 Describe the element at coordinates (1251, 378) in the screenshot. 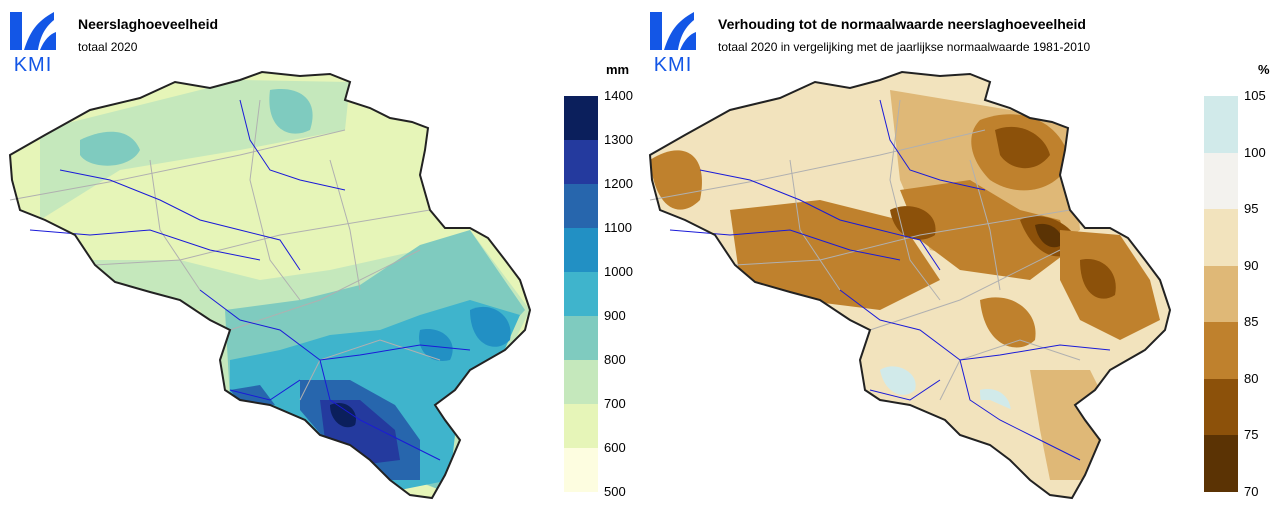

I see `legend-label: 80` at that location.